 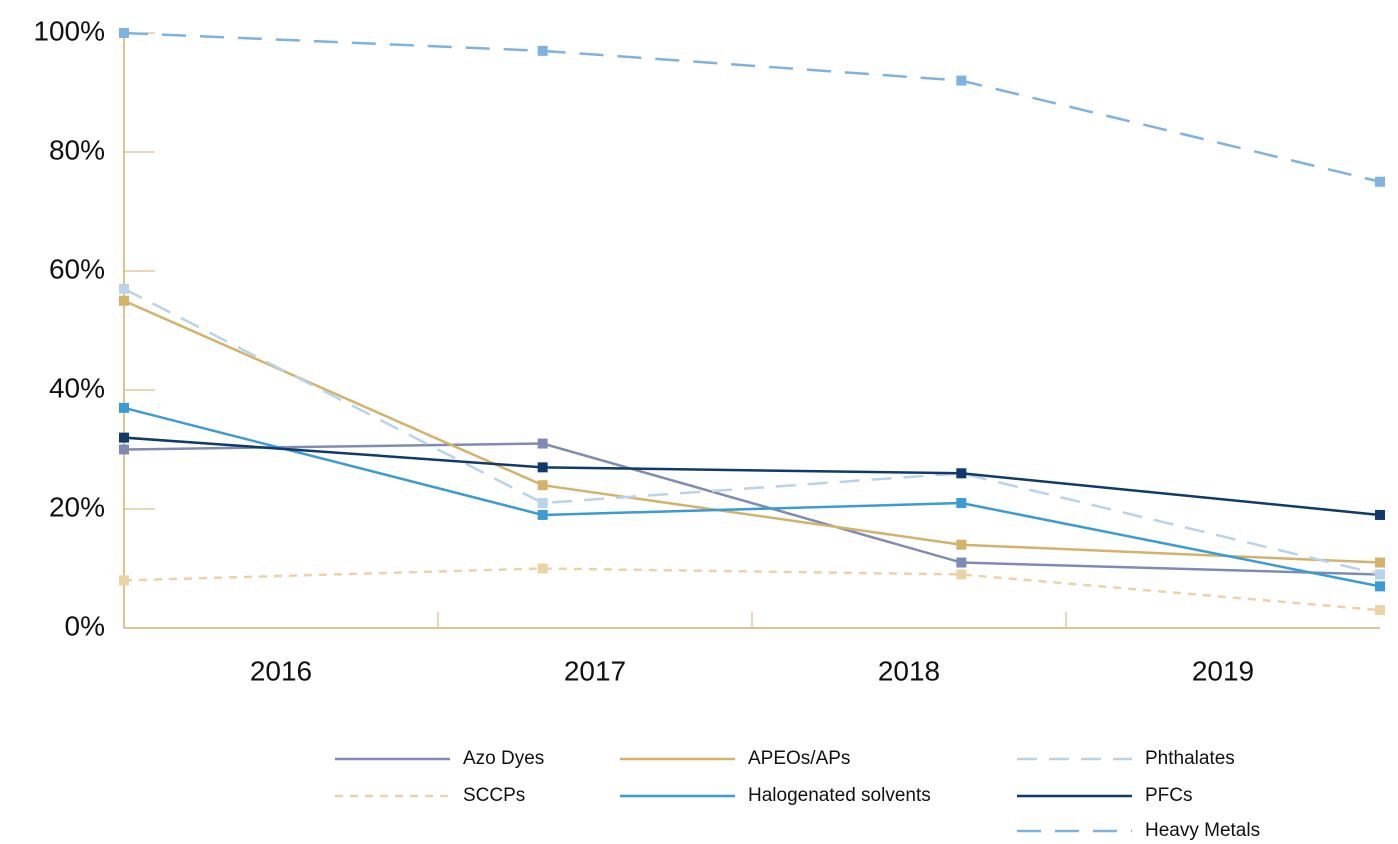 What do you see at coordinates (281, 670) in the screenshot?
I see `x-tick-label: 2016` at bounding box center [281, 670].